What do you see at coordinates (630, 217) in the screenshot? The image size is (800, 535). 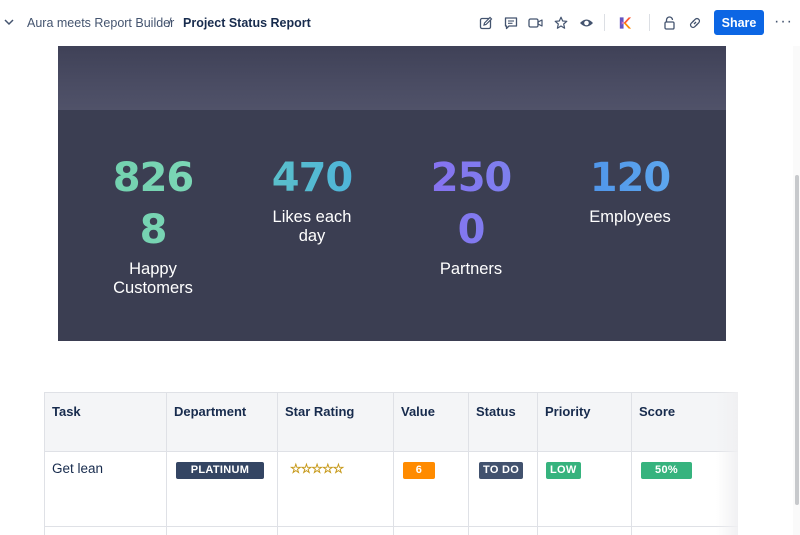 I see `stat-label: Employees` at bounding box center [630, 217].